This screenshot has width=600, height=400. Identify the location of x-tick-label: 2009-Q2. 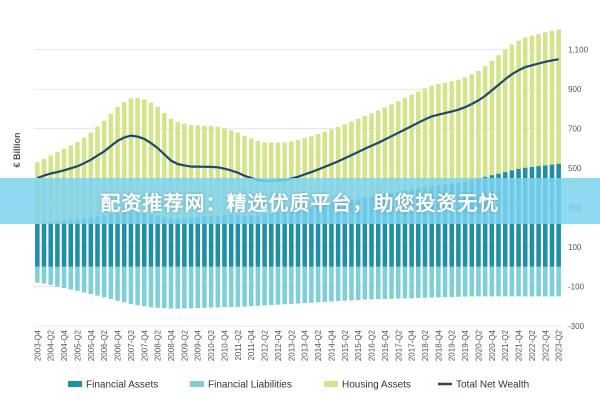
(184, 345).